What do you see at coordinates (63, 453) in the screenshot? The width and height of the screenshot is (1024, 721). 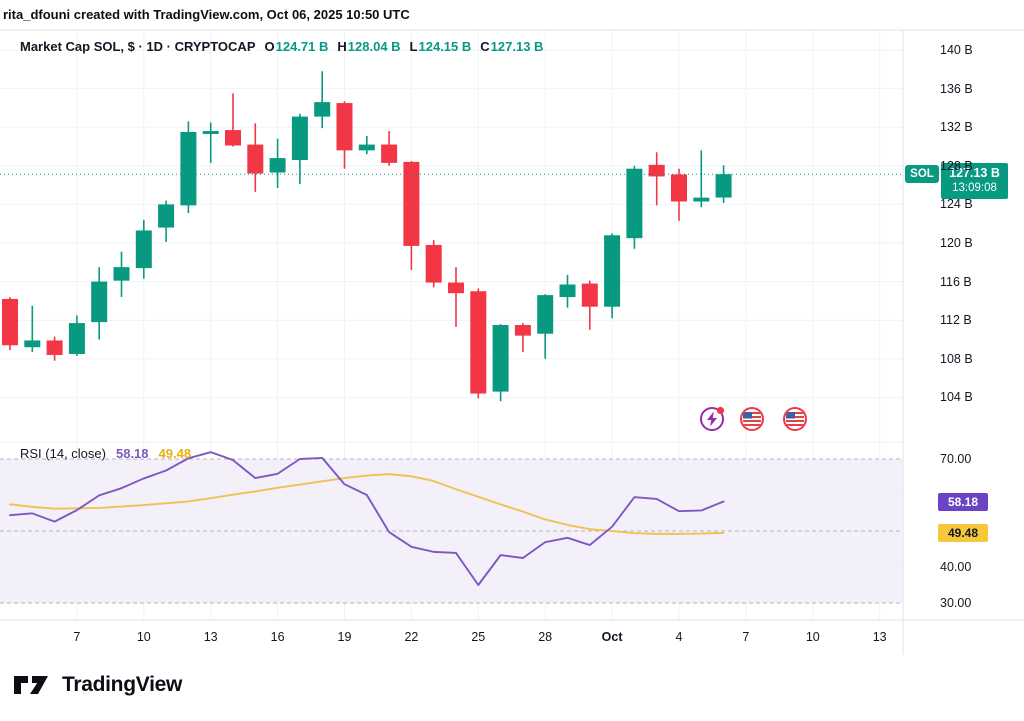 I see `rsi-indicator-title: RSI (14, close)` at bounding box center [63, 453].